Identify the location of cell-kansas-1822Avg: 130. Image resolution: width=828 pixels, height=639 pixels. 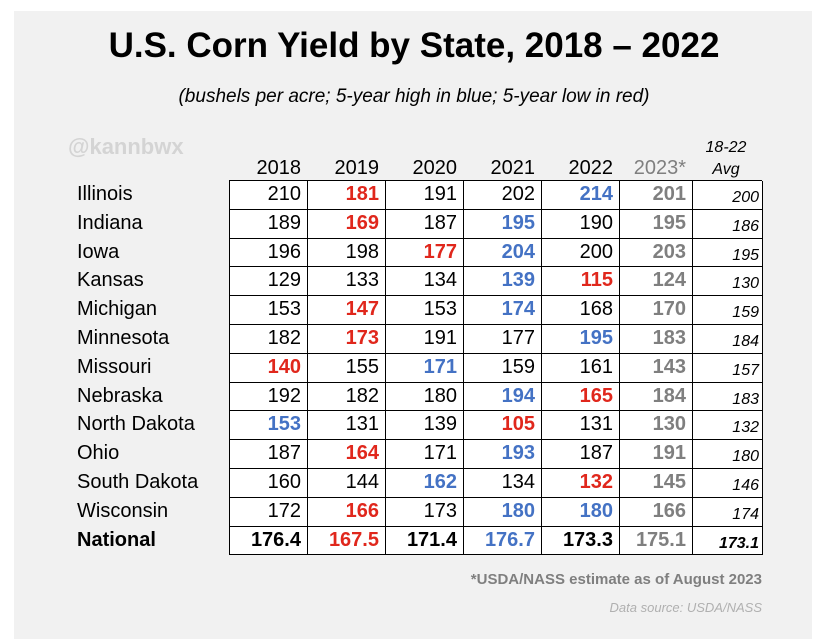
(728, 282).